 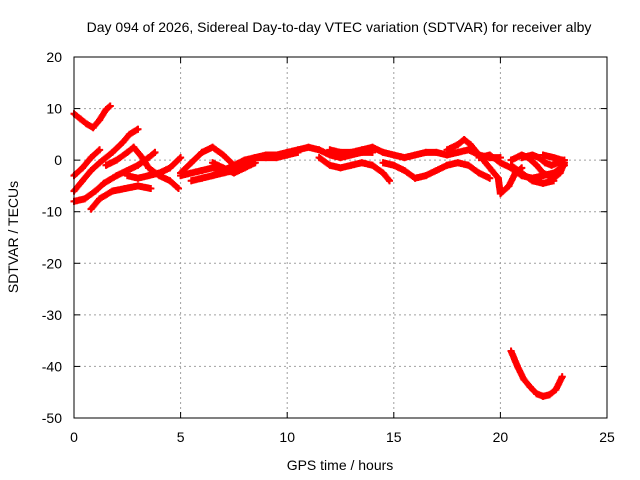 I want to click on y-axis-label: SDTVAR / TECUs, so click(x=13, y=237).